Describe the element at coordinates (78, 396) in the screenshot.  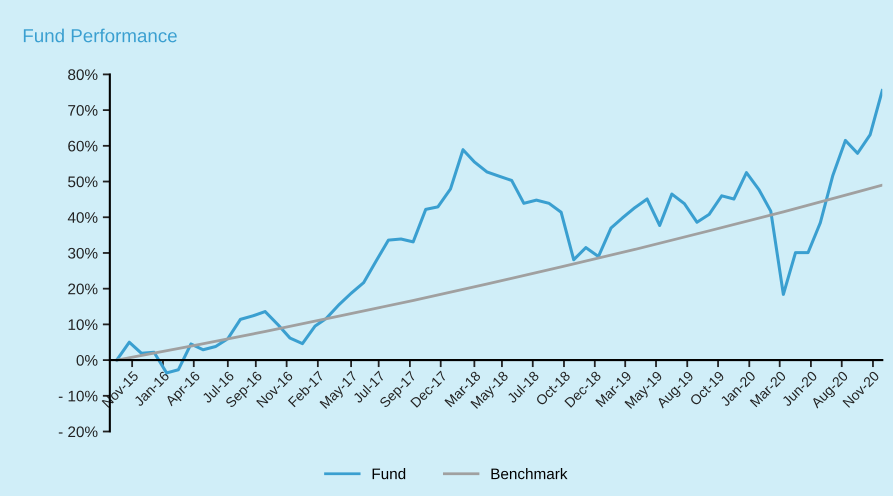
I see `y-tick-label: - 10%` at that location.